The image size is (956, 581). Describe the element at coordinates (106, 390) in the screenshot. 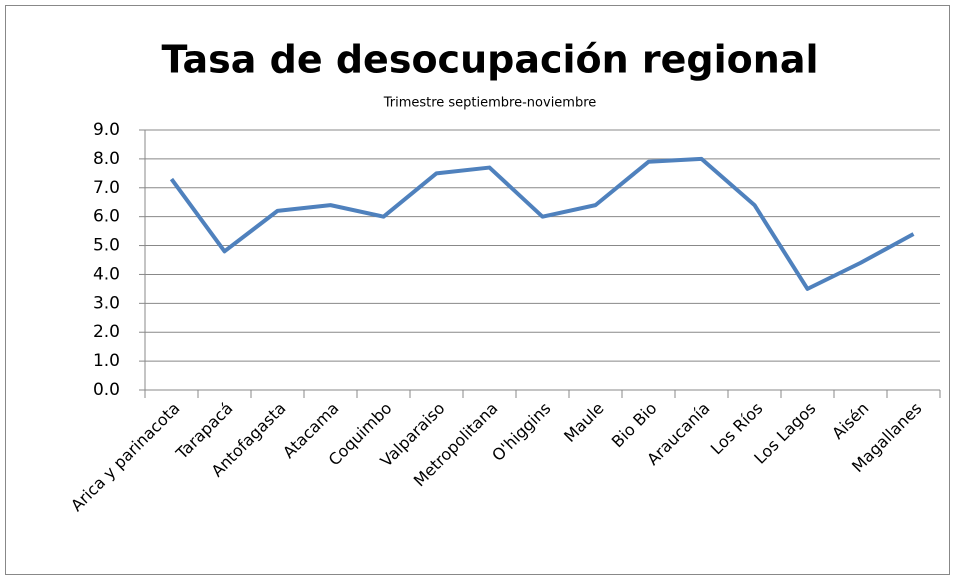

I see `y-tick-label: 0.0` at that location.